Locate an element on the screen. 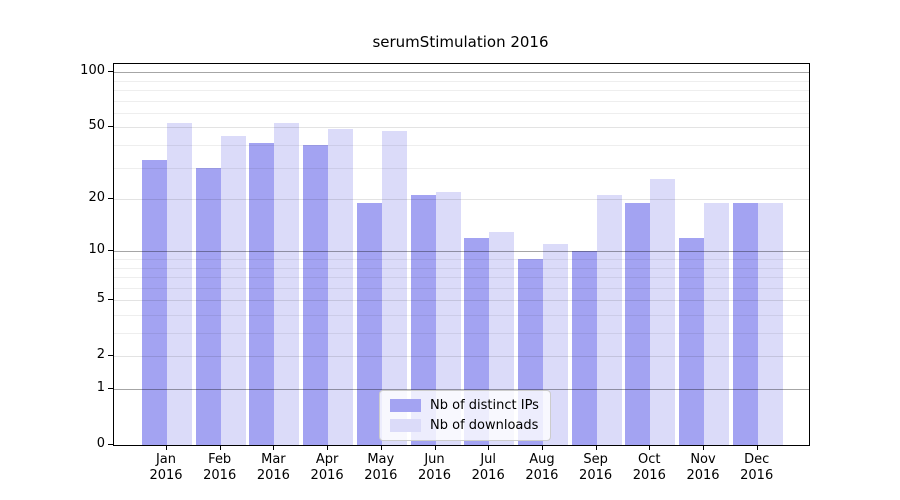 The height and width of the screenshot is (500, 900). xtick-label-mar: Mar 2016 is located at coordinates (273, 468).